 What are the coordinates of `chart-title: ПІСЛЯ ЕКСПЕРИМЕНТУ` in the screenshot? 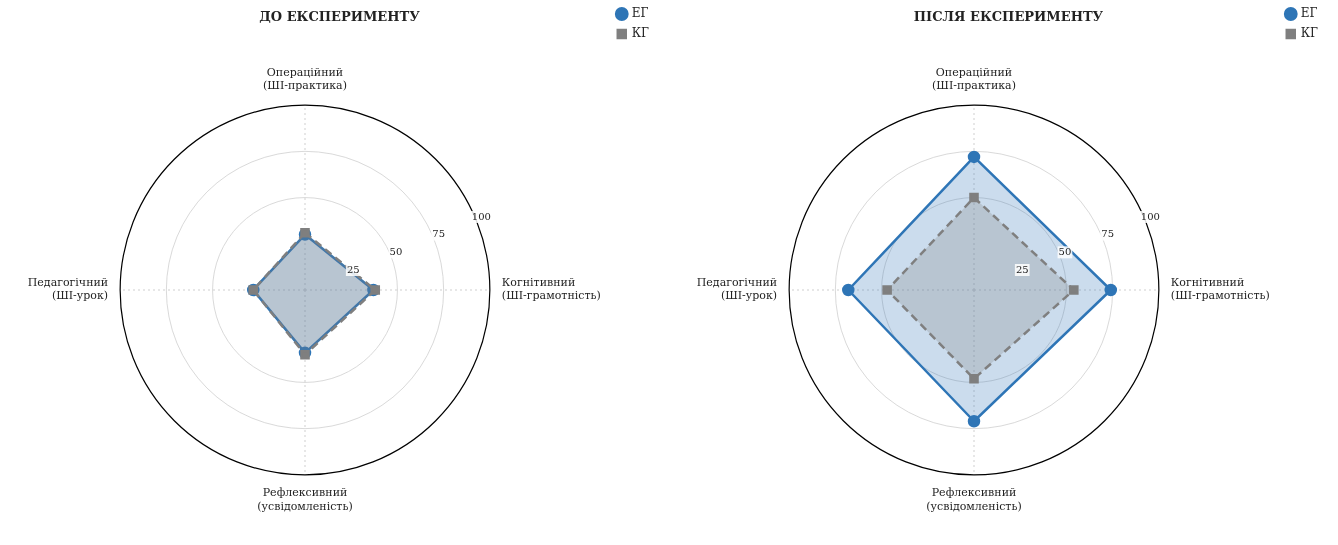 It's located at (1008, 17).